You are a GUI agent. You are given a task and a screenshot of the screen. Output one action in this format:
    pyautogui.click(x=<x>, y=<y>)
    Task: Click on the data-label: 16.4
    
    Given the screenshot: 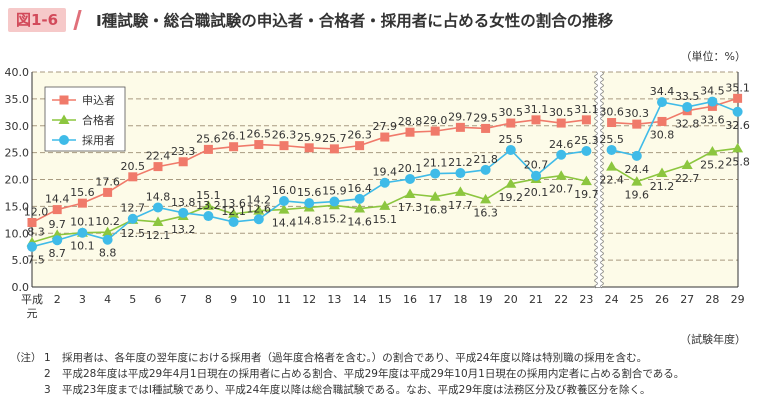 What is the action you would take?
    pyautogui.click(x=359, y=188)
    